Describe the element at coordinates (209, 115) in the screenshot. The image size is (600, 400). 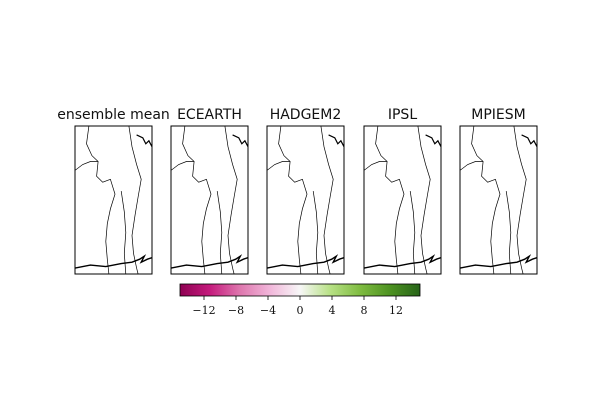
I see `panel-title: ECEARTH` at that location.